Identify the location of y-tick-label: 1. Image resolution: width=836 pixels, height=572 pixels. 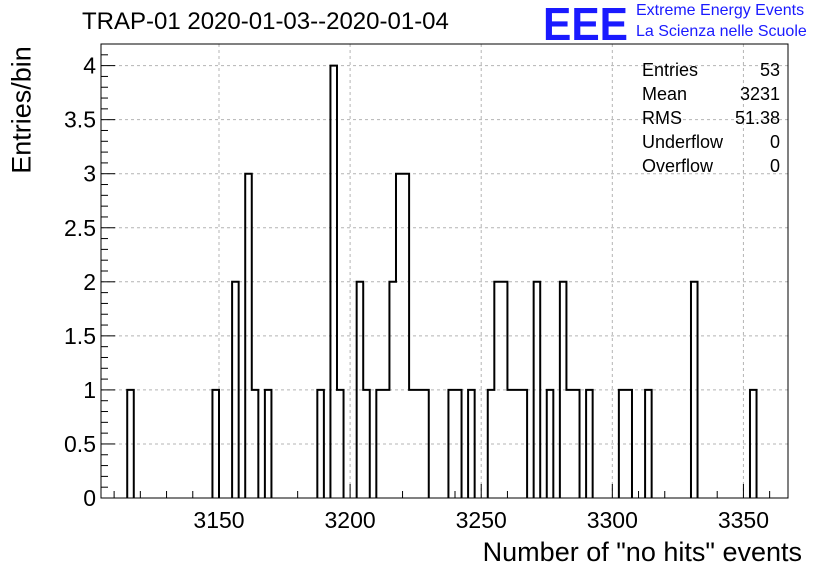
(89, 390).